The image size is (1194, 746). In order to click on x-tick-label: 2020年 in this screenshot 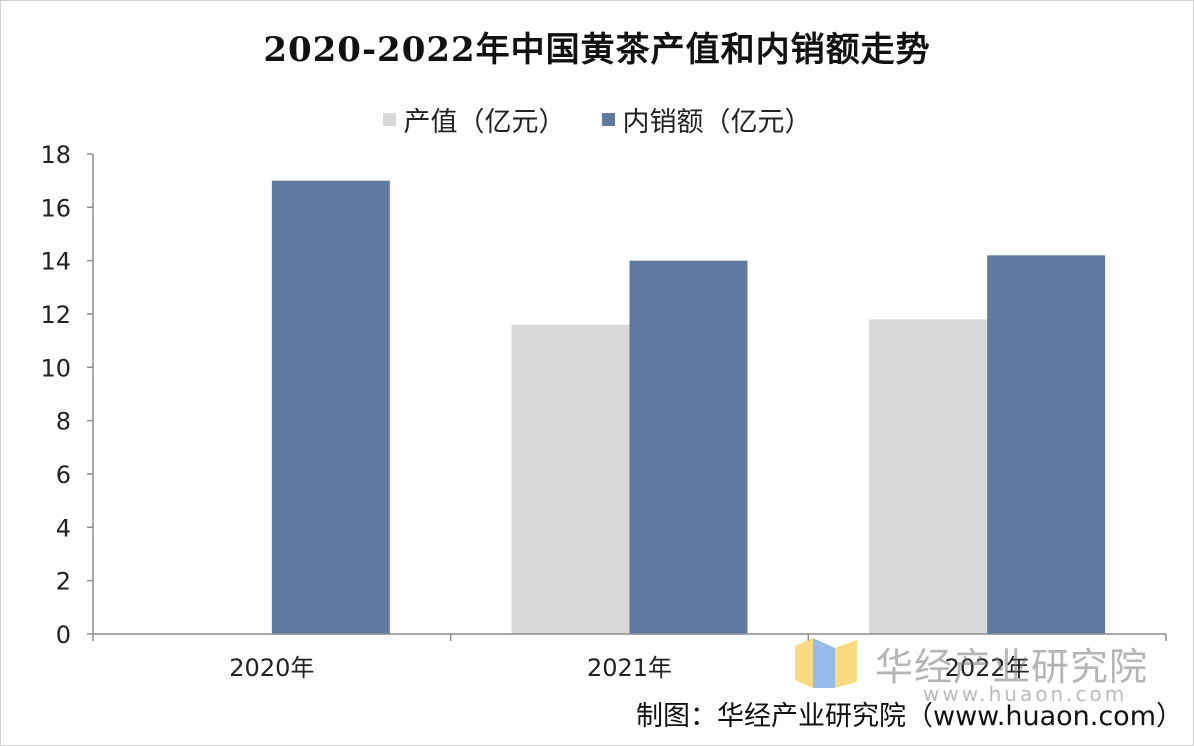, I will do `click(271, 668)`.